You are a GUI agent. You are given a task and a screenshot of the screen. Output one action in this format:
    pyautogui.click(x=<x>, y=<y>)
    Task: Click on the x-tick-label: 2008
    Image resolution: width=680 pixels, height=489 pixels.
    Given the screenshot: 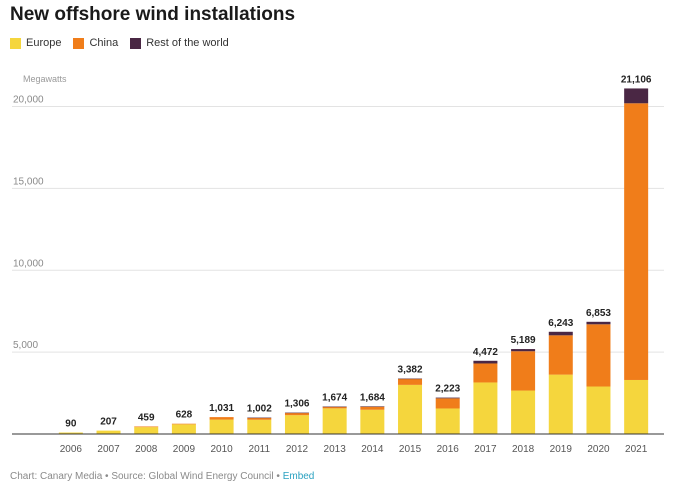 What is the action you would take?
    pyautogui.click(x=146, y=449)
    